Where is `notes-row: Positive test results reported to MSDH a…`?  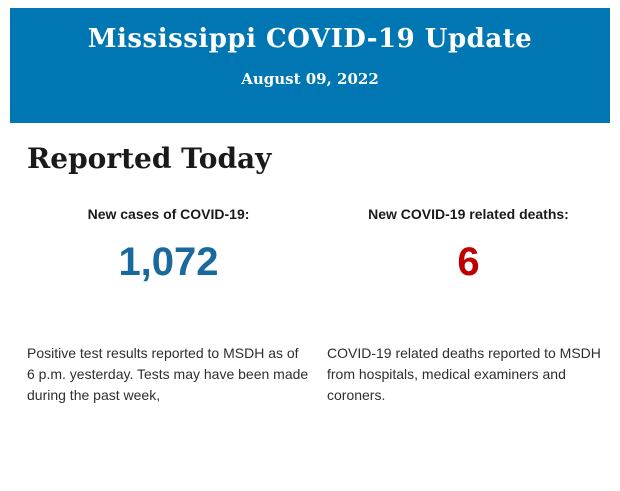 notes-row: Positive test results reported to MSDH a… is located at coordinates (310, 374).